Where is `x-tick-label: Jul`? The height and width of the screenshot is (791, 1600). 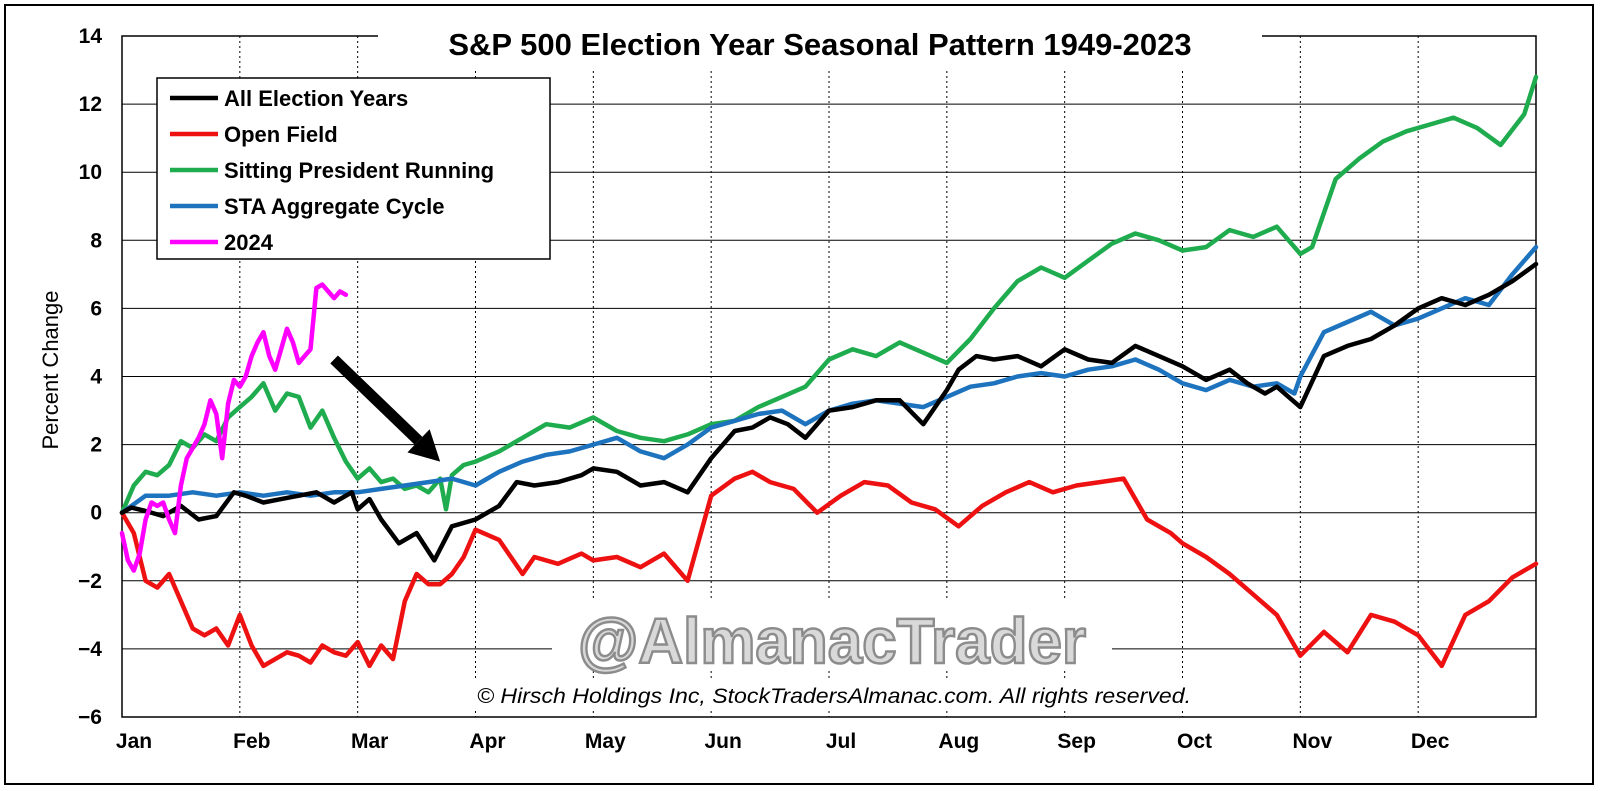 x-tick-label: Jul is located at coordinates (841, 741).